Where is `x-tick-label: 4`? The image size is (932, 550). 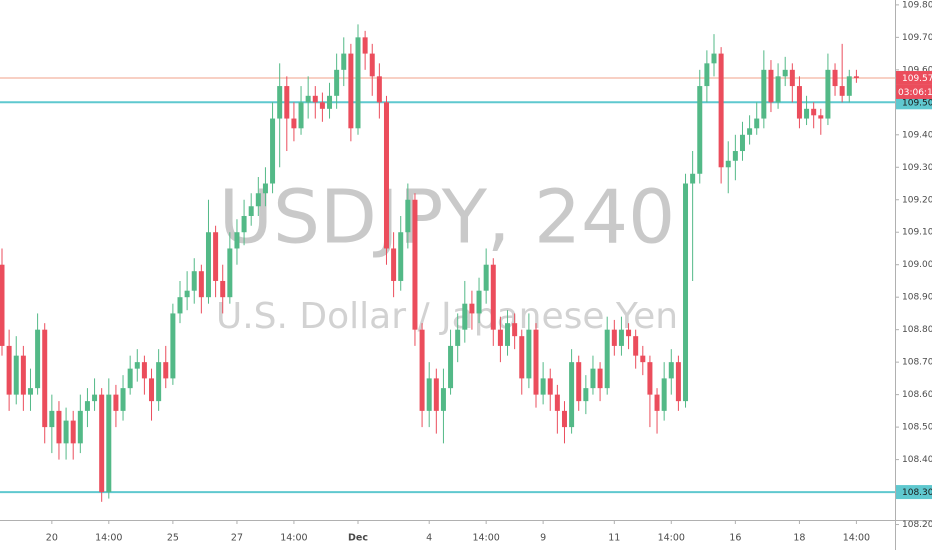
x-tick-label: 4 is located at coordinates (429, 538).